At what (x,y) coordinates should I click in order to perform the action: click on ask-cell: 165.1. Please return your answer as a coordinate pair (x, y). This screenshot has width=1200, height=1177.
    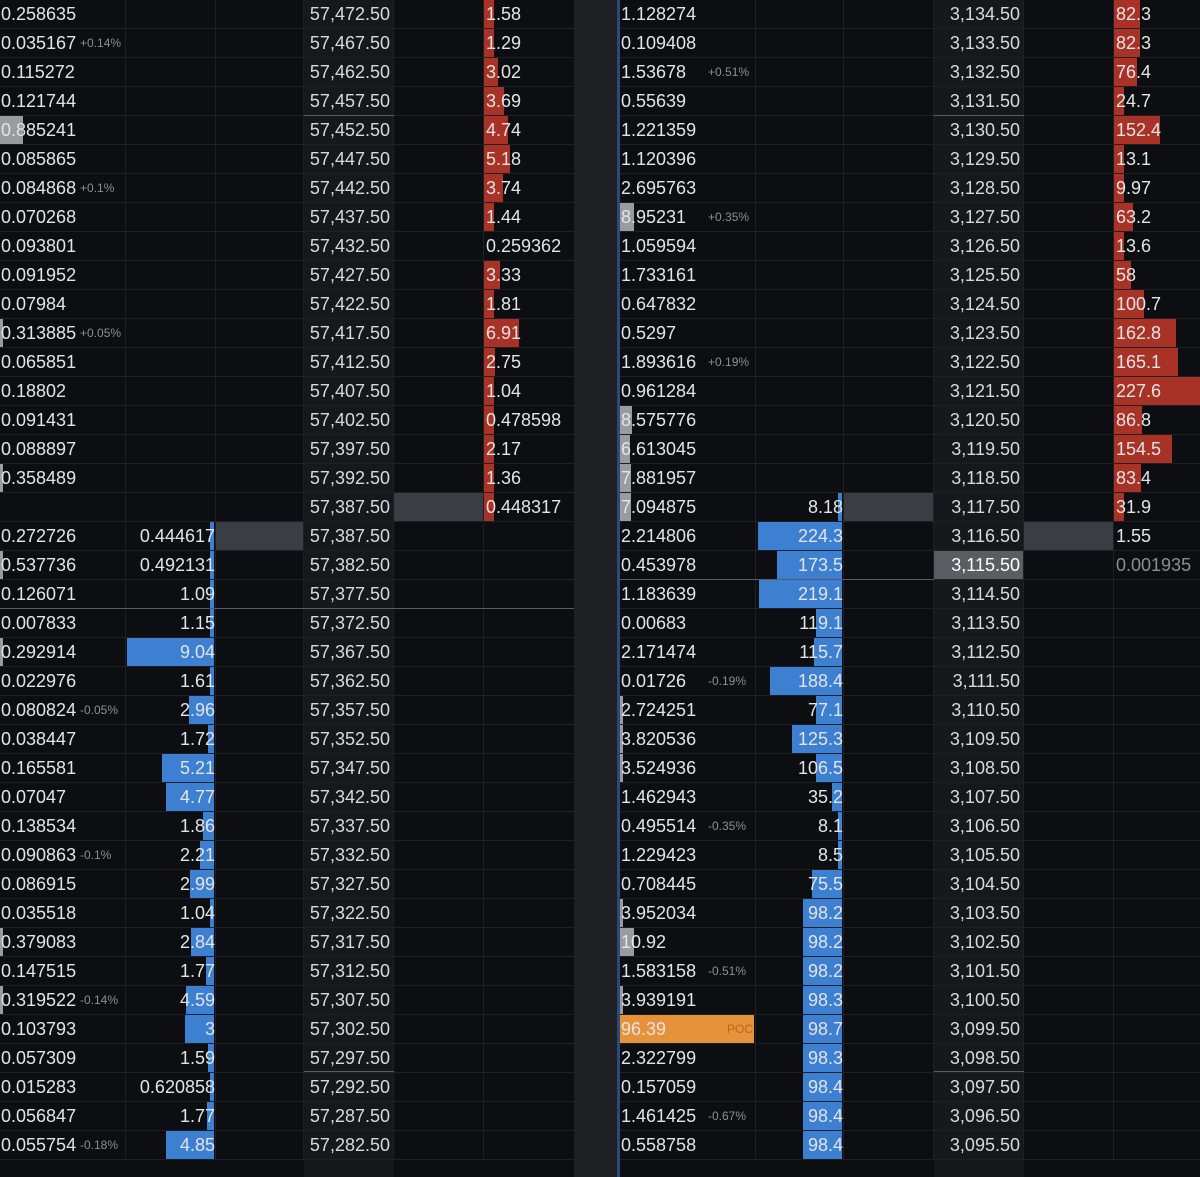
    Looking at the image, I should click on (1157, 362).